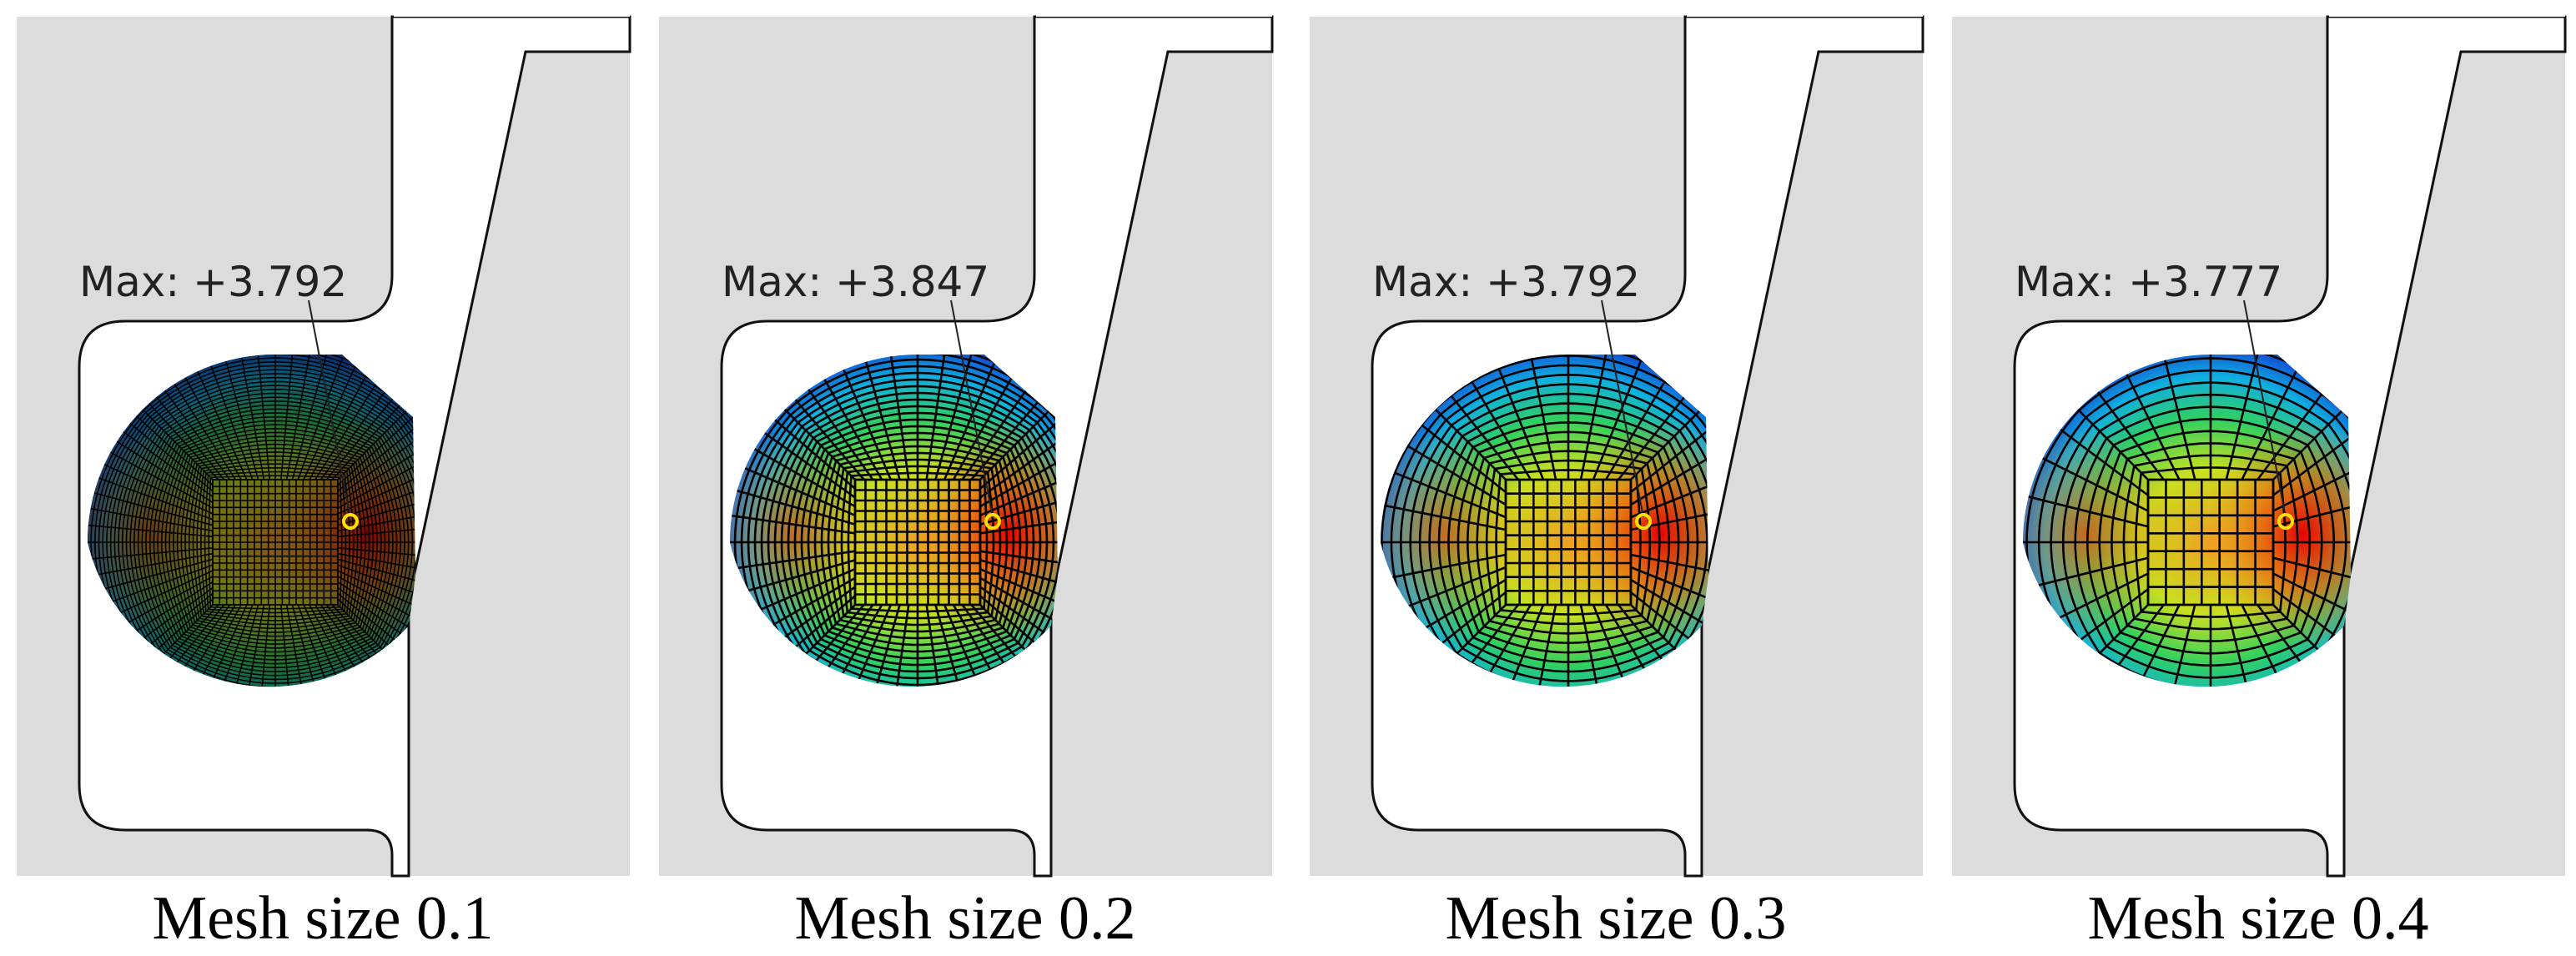  Describe the element at coordinates (2258, 919) in the screenshot. I see `caption: Mesh size 0.4` at that location.